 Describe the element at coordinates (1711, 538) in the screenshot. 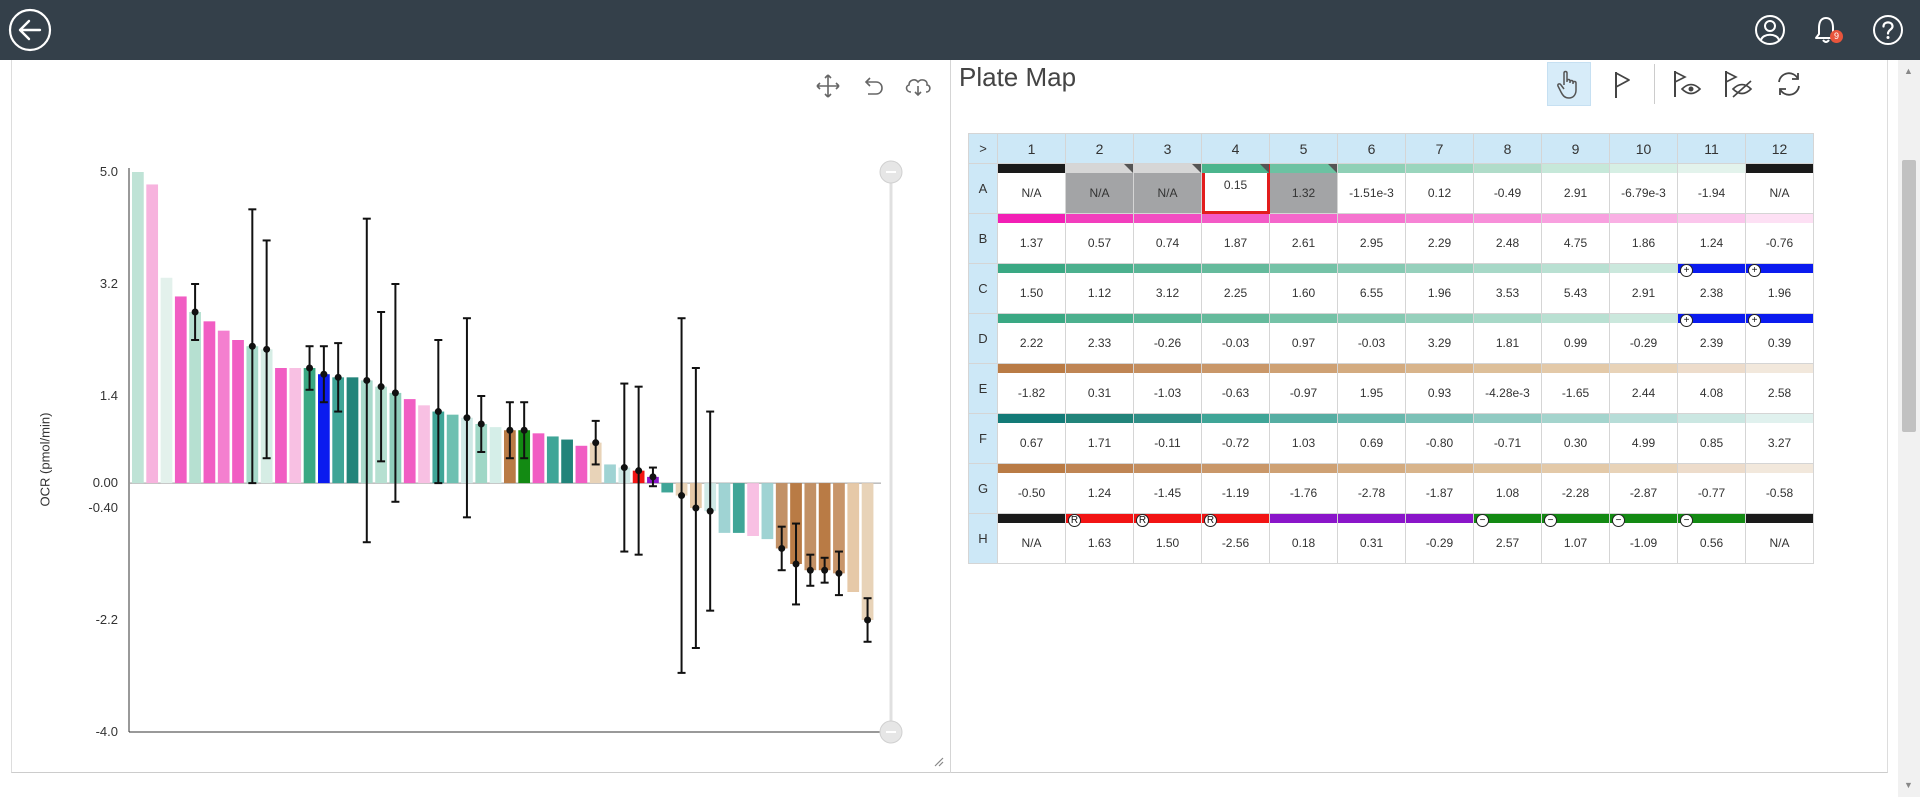

I see `well-H11: −0.56` at that location.